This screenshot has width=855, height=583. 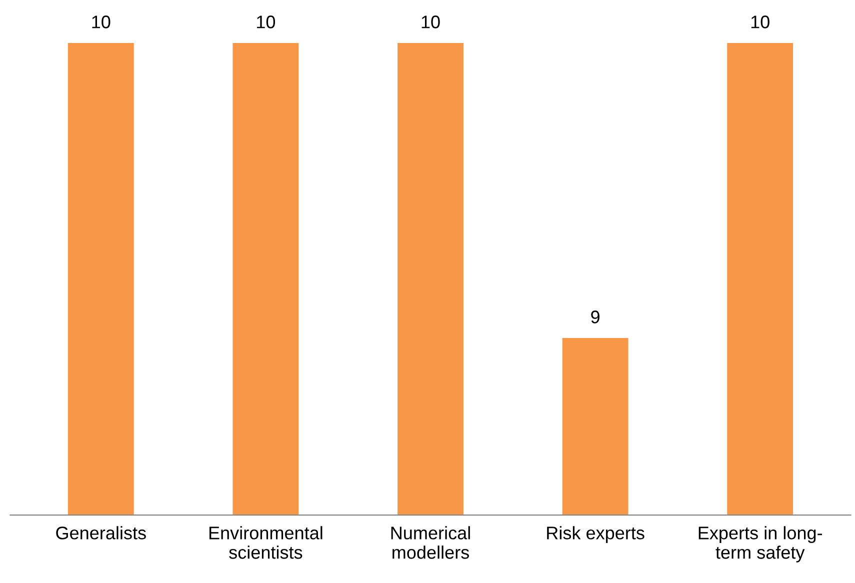 What do you see at coordinates (595, 317) in the screenshot?
I see `data-label: 9` at bounding box center [595, 317].